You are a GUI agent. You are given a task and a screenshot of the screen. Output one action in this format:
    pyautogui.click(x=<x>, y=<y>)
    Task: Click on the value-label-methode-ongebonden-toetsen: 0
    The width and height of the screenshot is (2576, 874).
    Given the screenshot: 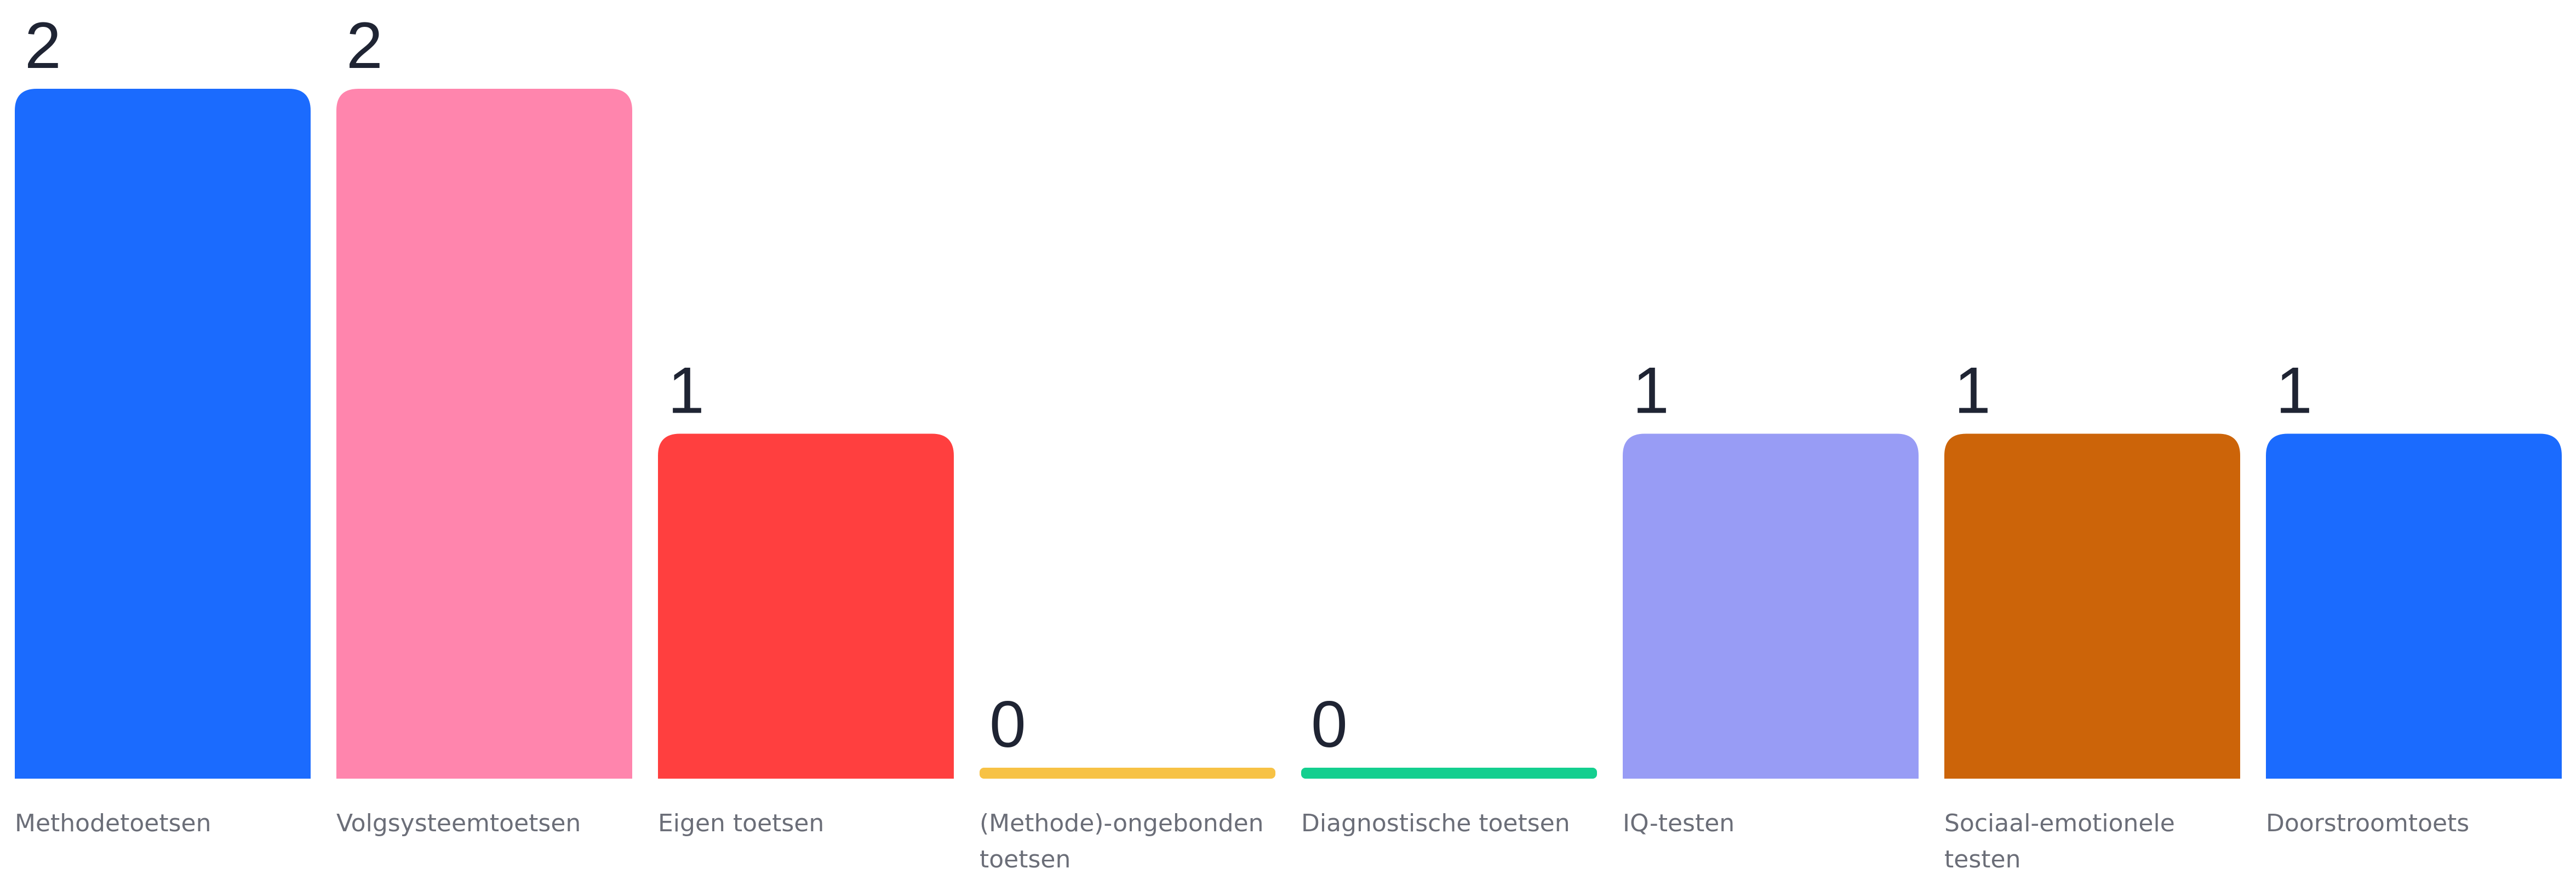 What is the action you would take?
    pyautogui.click(x=1007, y=724)
    